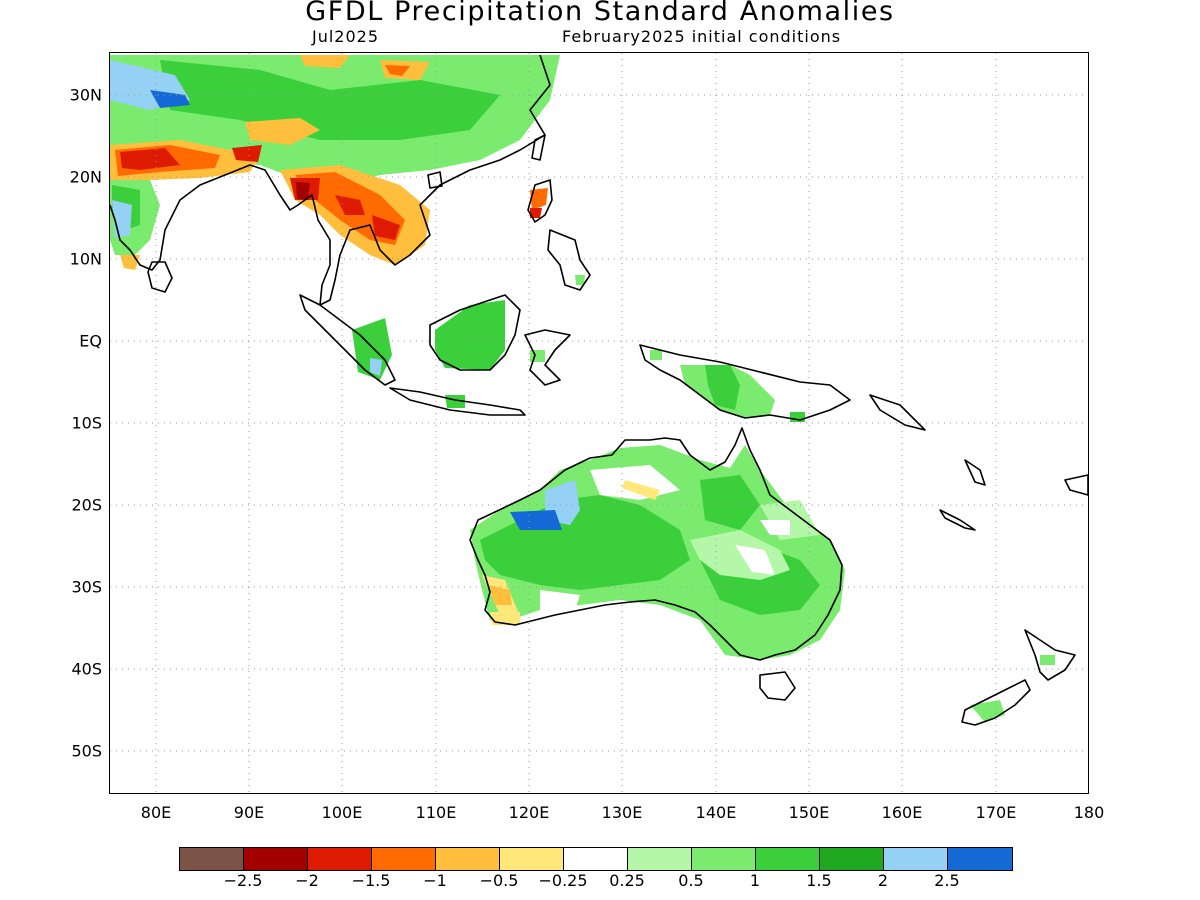  What do you see at coordinates (86, 669) in the screenshot?
I see `lat-label: 40S` at bounding box center [86, 669].